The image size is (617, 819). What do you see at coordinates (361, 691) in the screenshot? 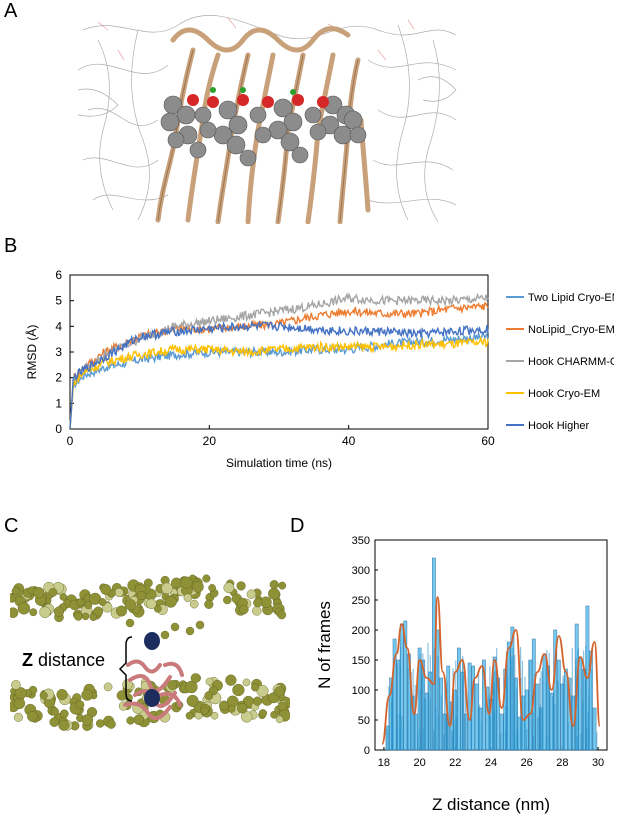
I see `y-tick-label: 100` at bounding box center [361, 691].